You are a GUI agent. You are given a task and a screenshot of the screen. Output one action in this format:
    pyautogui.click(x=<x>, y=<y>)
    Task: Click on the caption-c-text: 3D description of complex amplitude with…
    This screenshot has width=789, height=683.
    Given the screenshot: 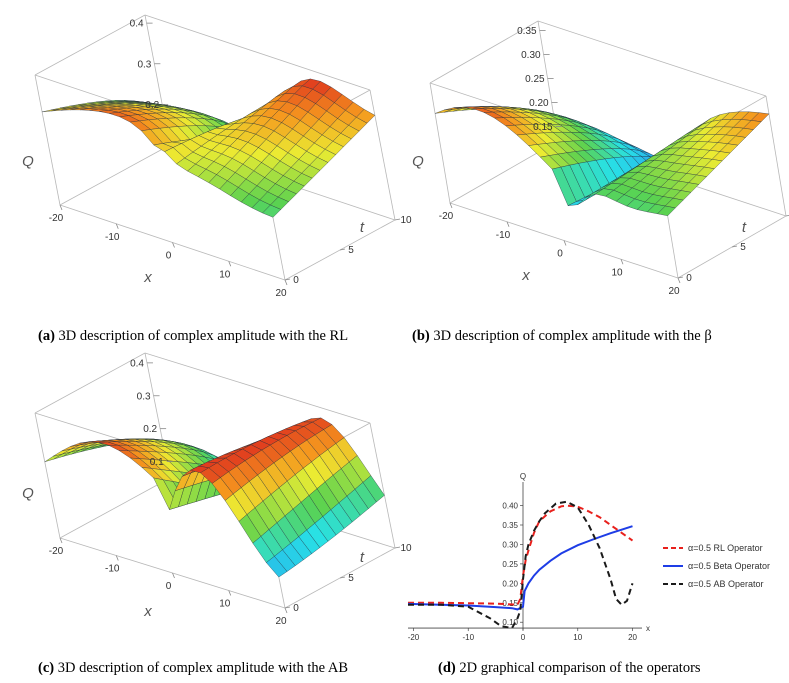 What is the action you would take?
    pyautogui.click(x=201, y=668)
    